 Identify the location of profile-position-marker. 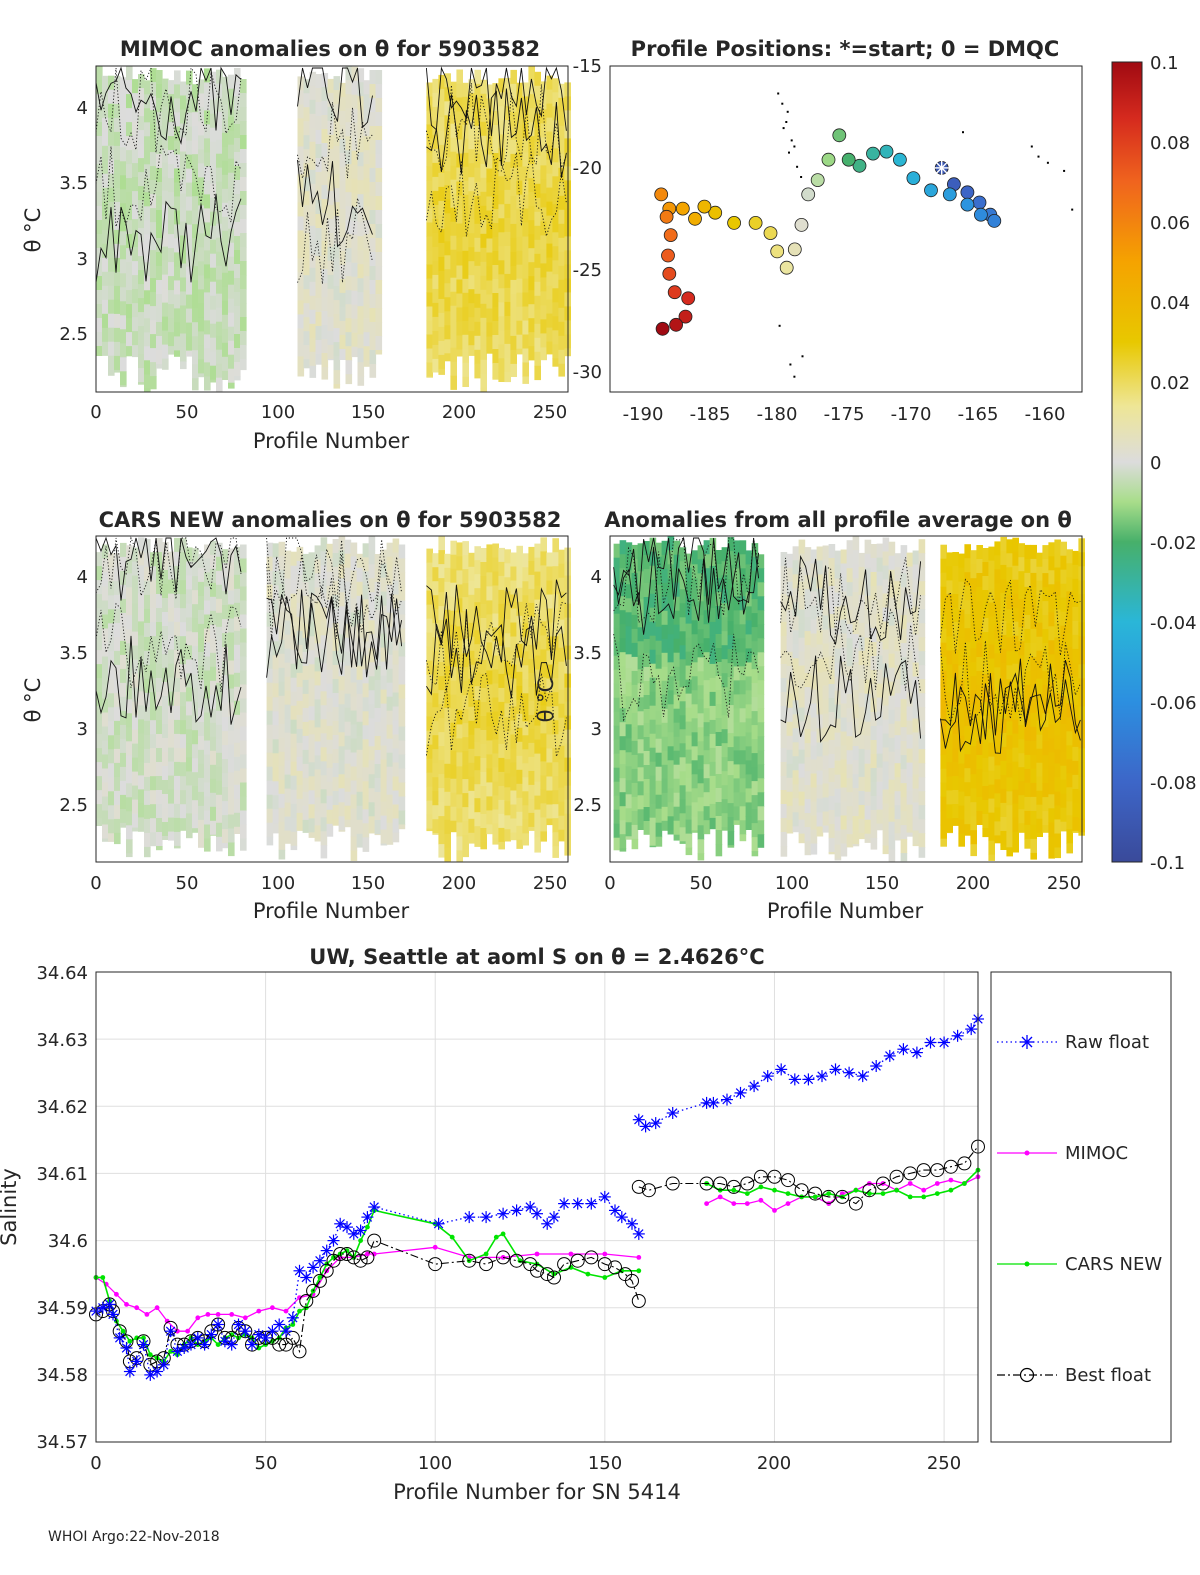
(755, 222).